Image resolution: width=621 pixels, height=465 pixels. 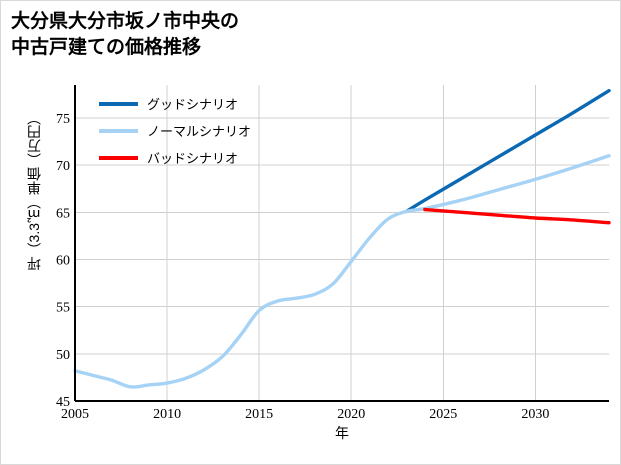 I want to click on legend-label: グッドシナリオ, so click(x=192, y=104).